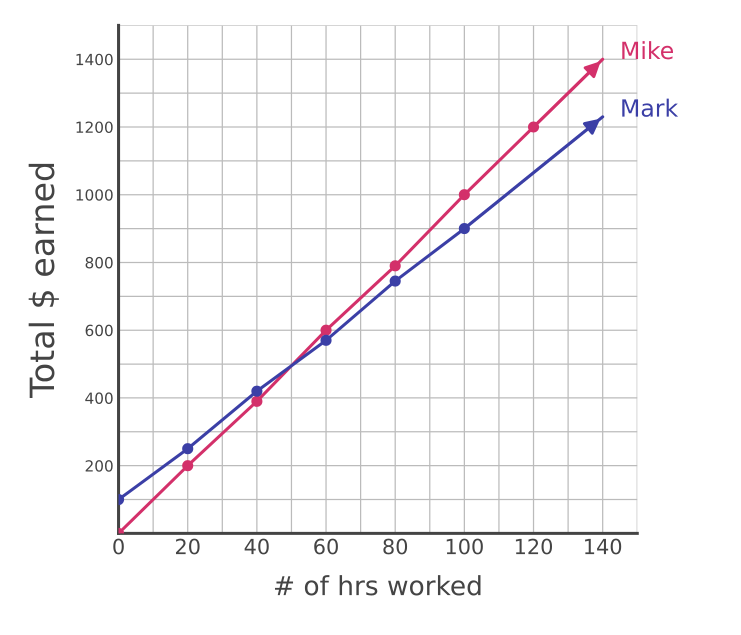 The width and height of the screenshot is (741, 635). Describe the element at coordinates (464, 546) in the screenshot. I see `x-tick-label: 100` at that location.